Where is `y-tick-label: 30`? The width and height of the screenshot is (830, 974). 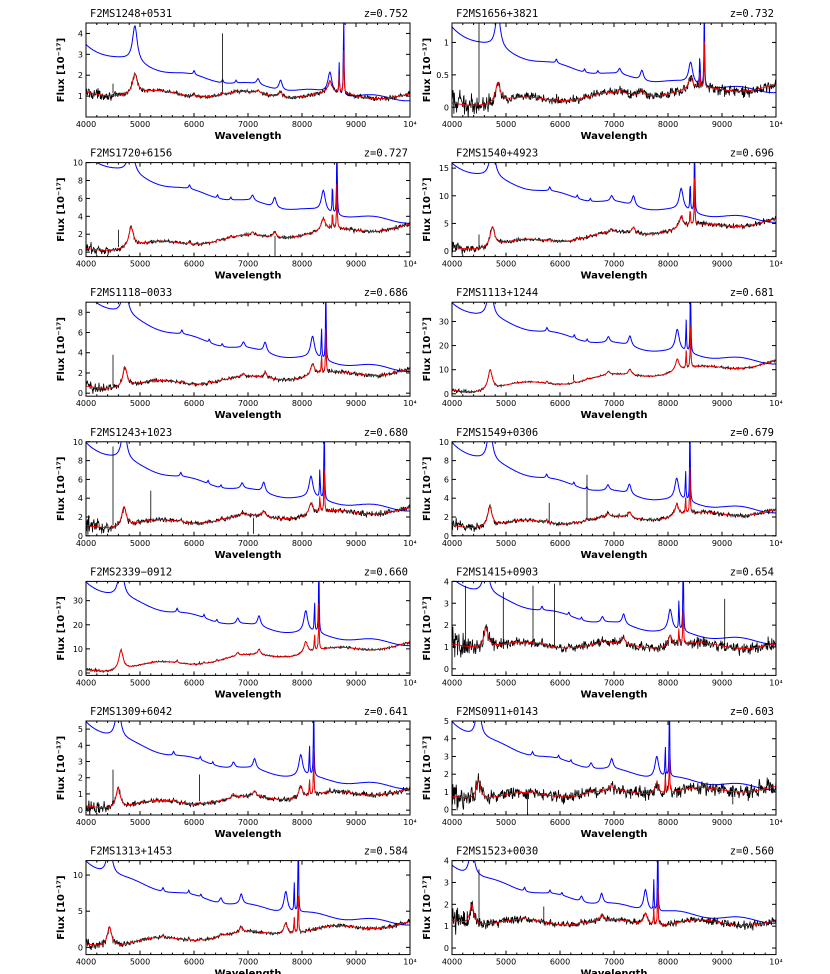 y-tick-label: 30 is located at coordinates (444, 321).